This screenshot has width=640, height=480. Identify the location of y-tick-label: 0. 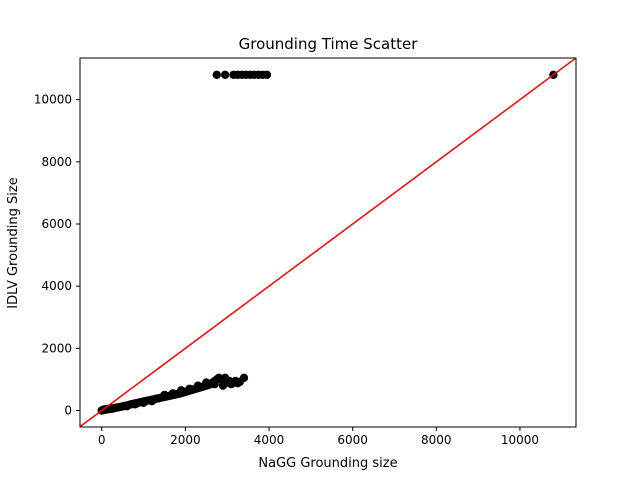
(68, 411).